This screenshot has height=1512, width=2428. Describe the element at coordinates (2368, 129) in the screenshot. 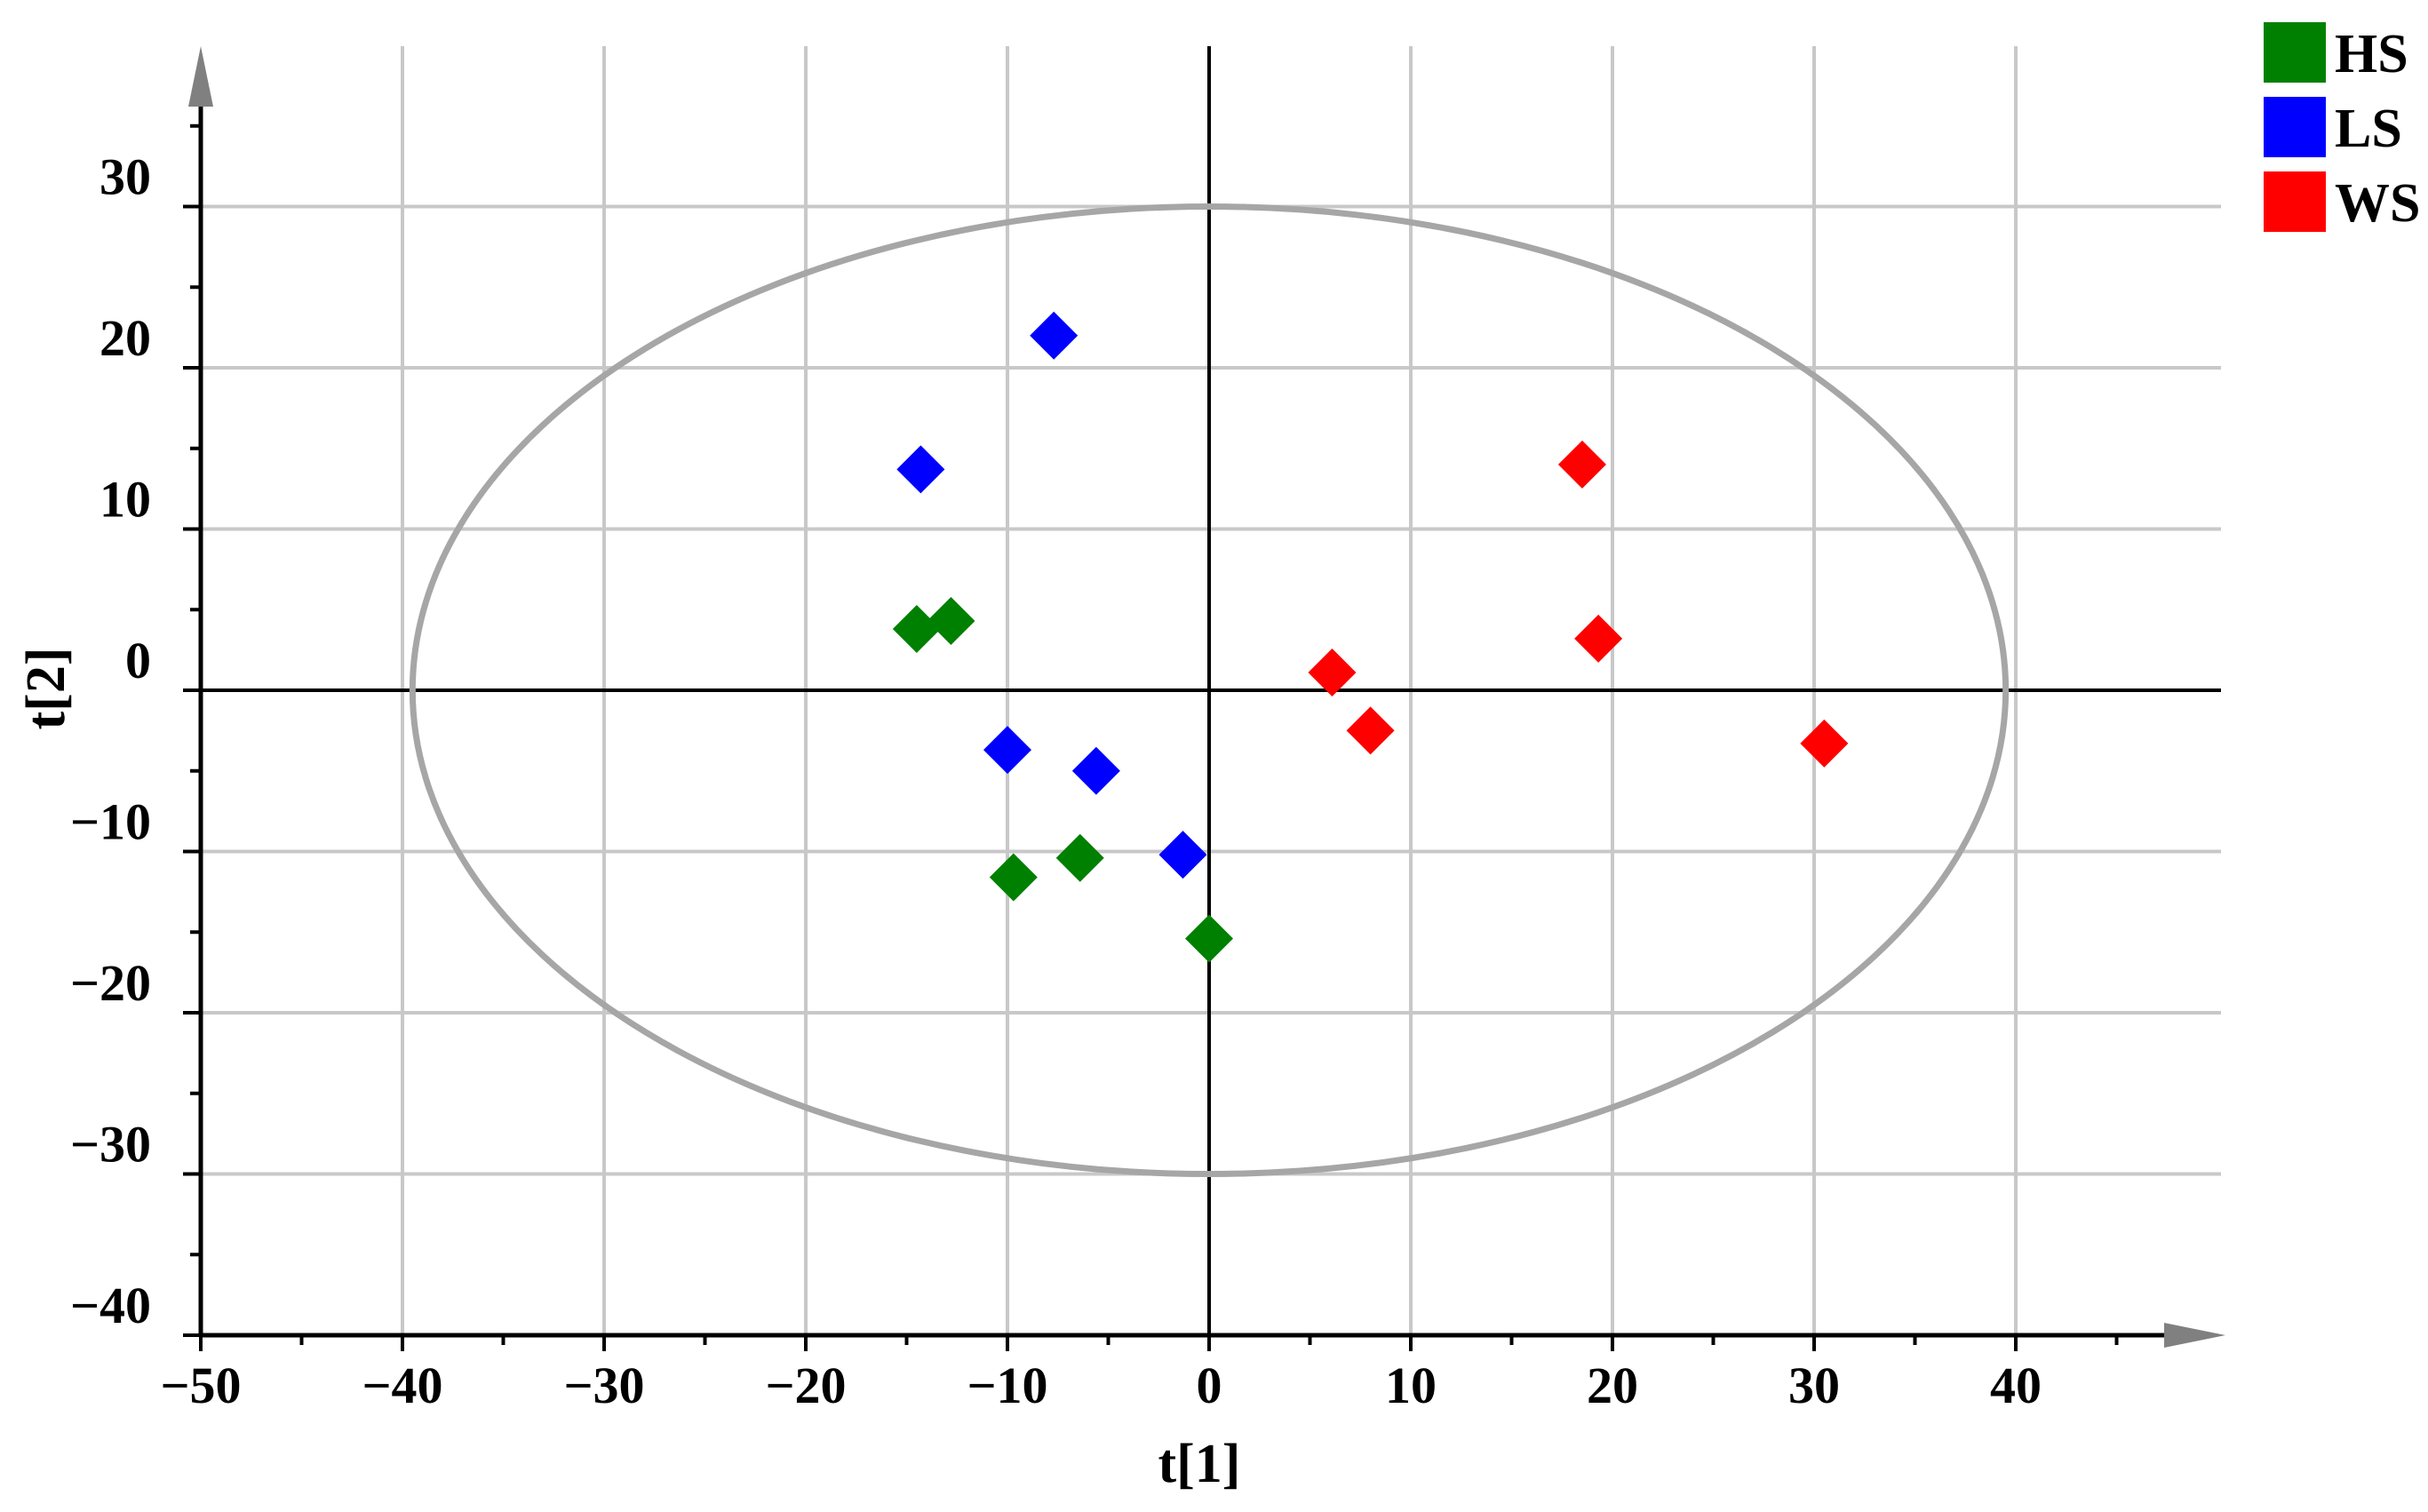

I see `legend-label-ls: LS` at that location.